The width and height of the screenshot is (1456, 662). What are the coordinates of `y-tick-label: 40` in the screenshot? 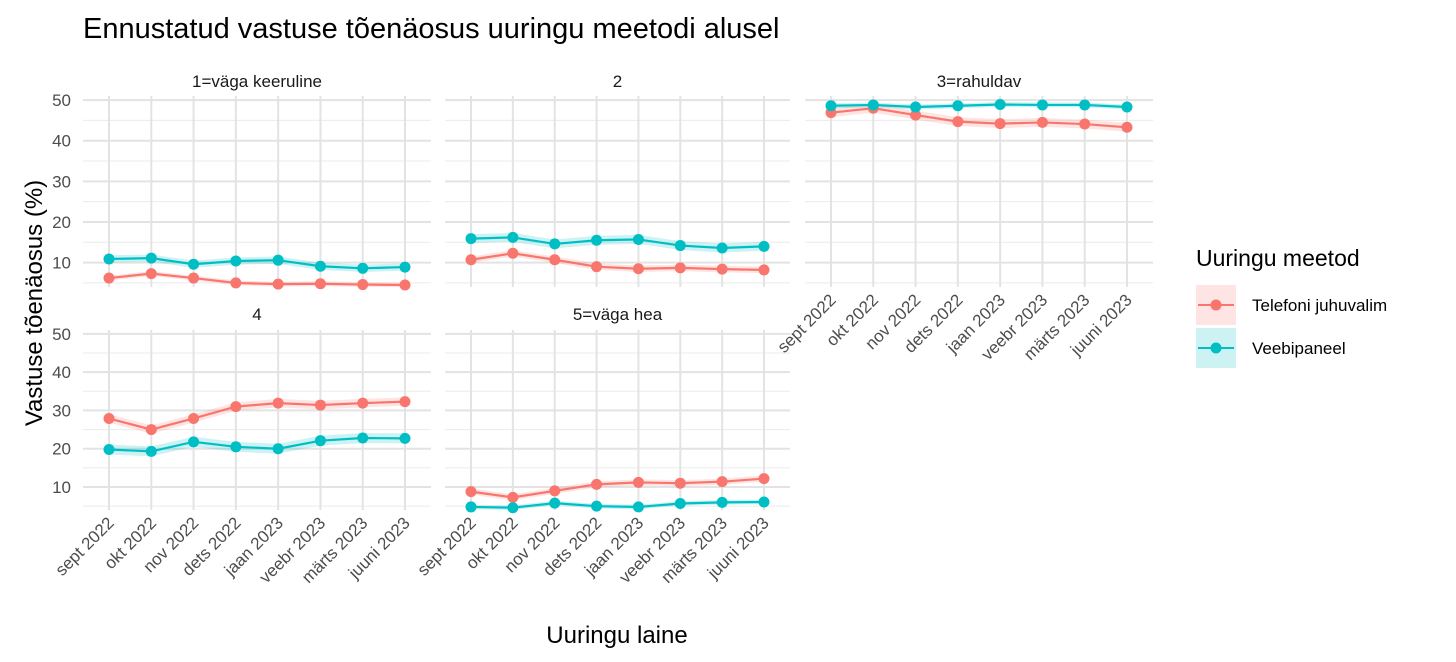 It's located at (61, 141).